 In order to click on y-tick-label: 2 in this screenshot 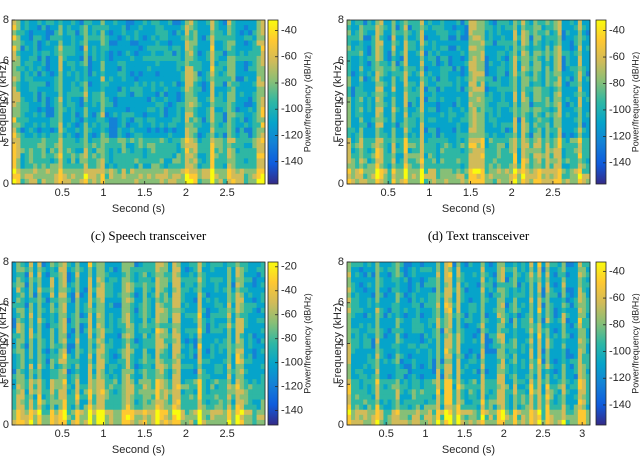, I will do `click(341, 143)`.